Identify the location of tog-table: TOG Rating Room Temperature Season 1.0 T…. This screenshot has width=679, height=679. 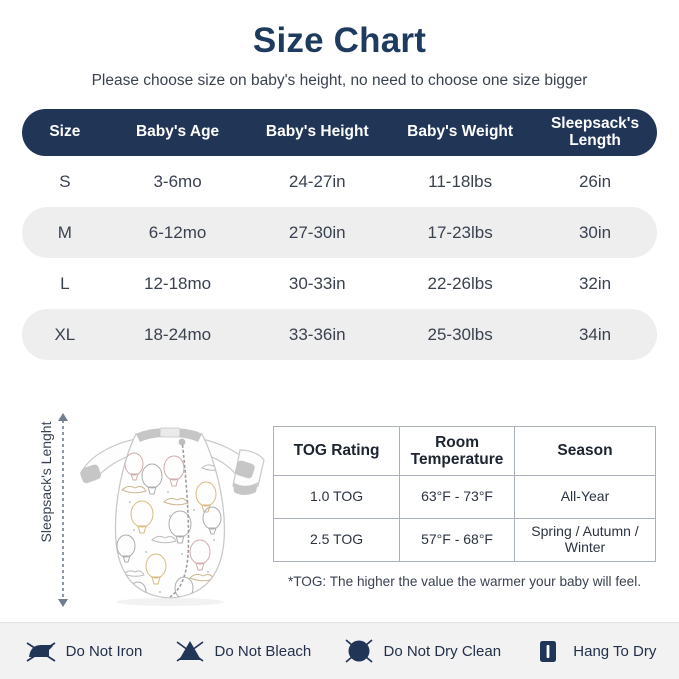
(464, 494).